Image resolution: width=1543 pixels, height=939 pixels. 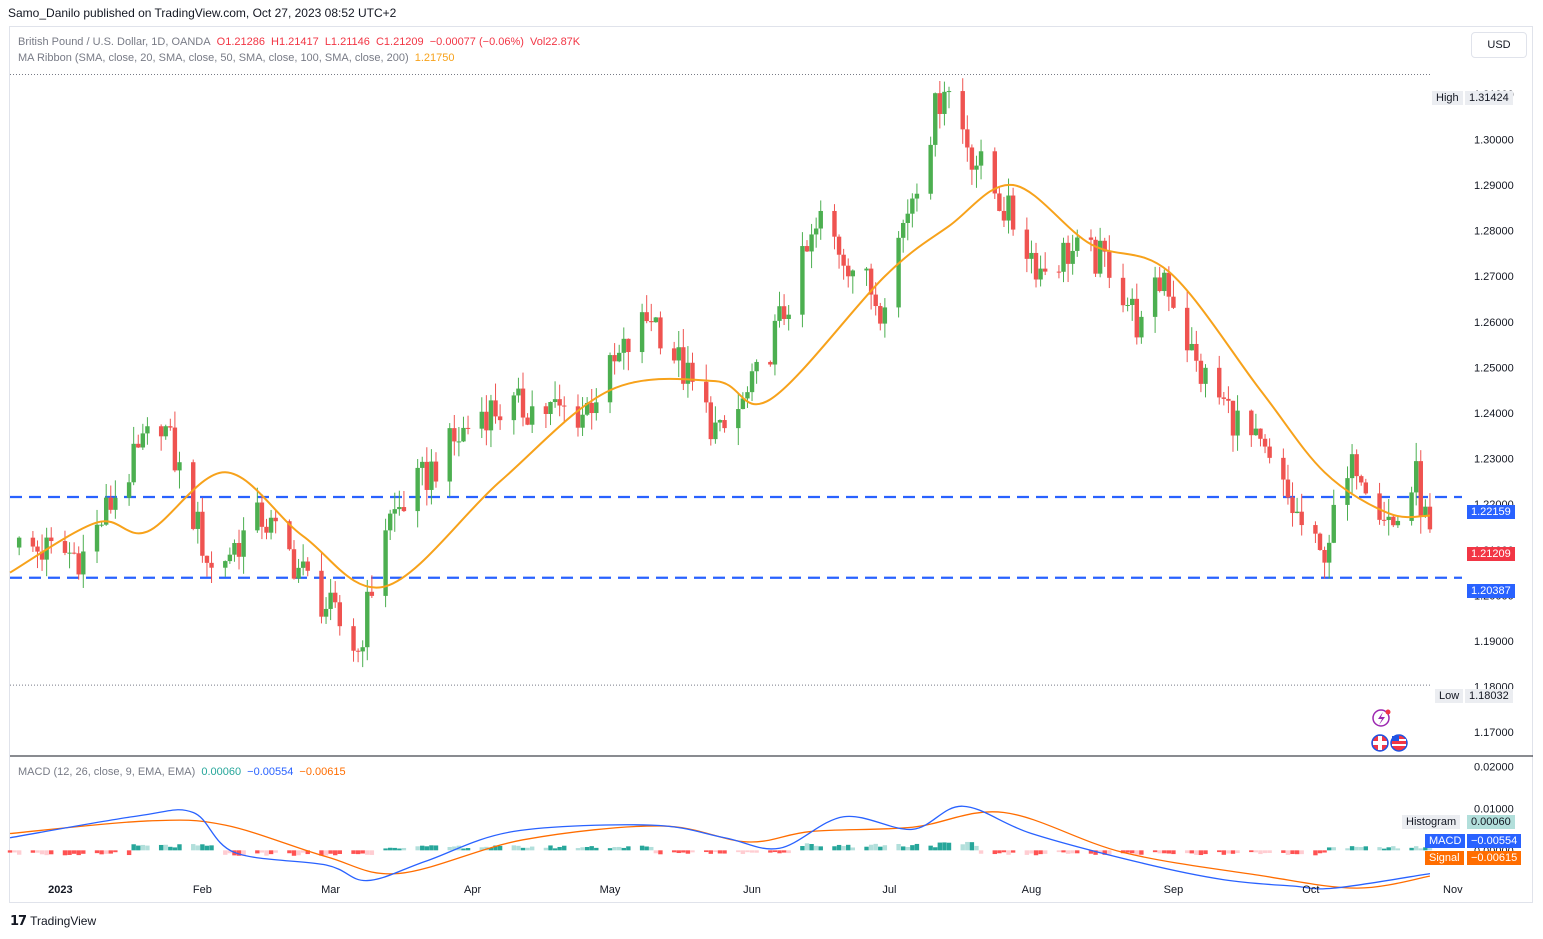 I want to click on signal-line, so click(x=720, y=850).